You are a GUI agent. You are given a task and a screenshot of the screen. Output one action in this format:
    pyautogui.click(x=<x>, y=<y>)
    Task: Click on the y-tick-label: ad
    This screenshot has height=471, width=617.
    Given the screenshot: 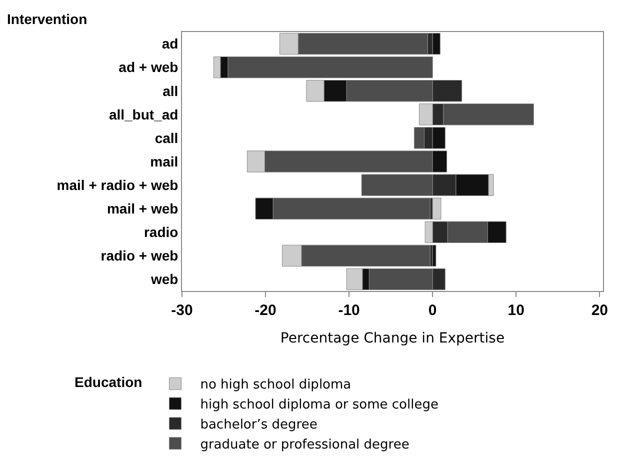 What is the action you would take?
    pyautogui.click(x=170, y=44)
    